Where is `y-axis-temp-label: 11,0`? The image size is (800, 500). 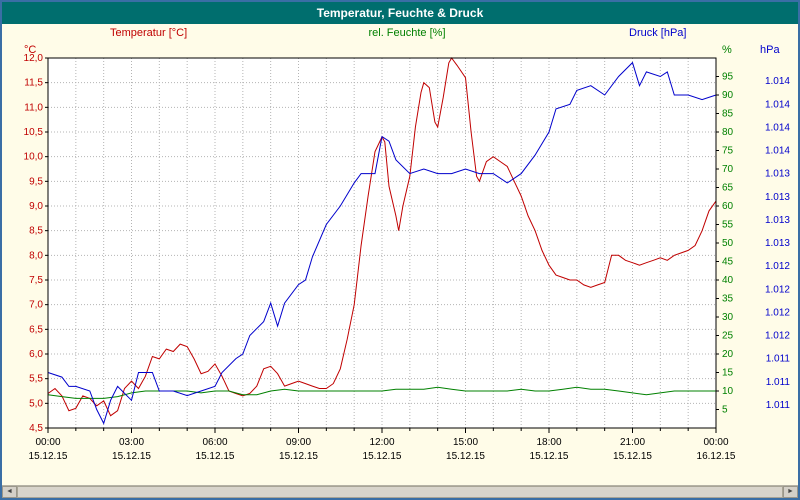
y-axis-temp-label: 11,0 is located at coordinates (33, 107).